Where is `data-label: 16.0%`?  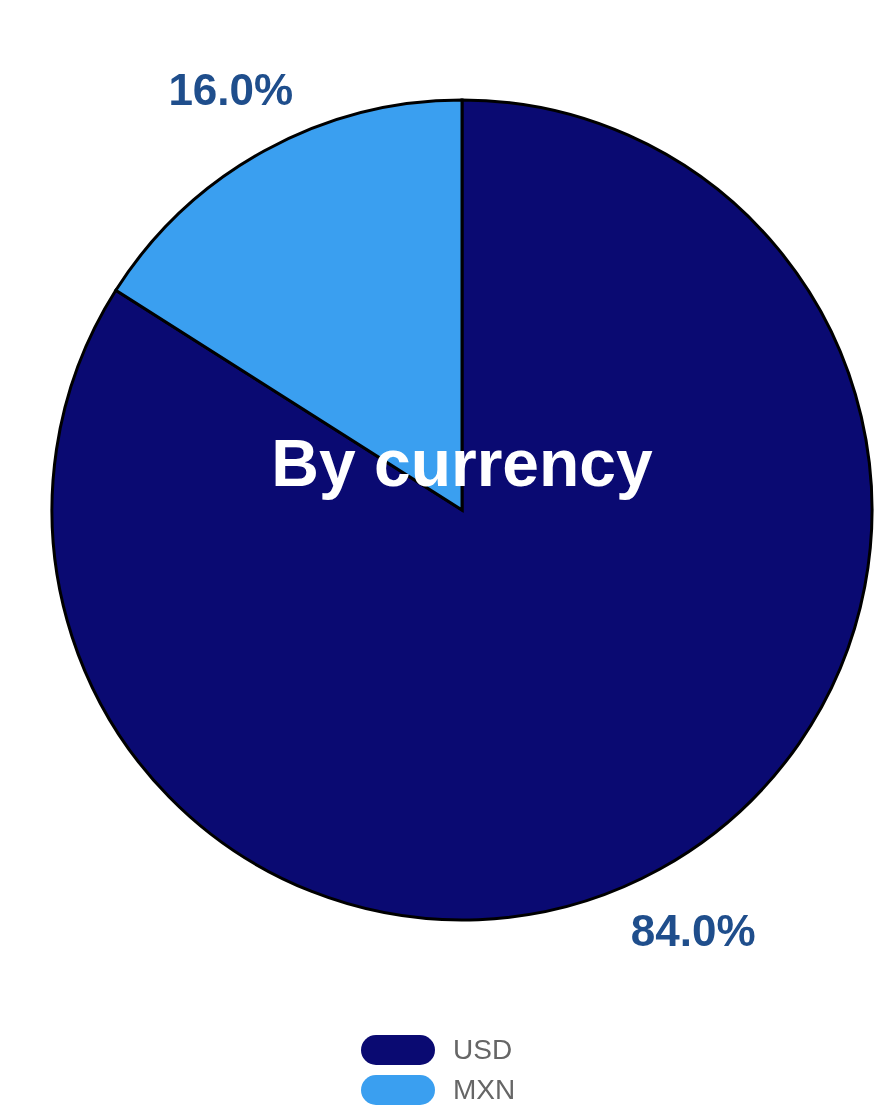
data-label: 16.0% is located at coordinates (231, 89).